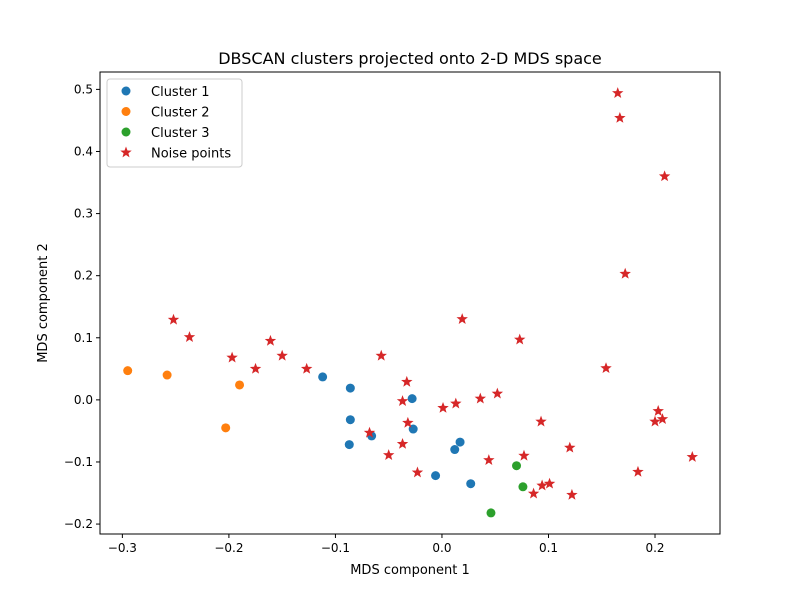 The width and height of the screenshot is (800, 600). Describe the element at coordinates (180, 113) in the screenshot. I see `legend-label: Cluster 2` at that location.